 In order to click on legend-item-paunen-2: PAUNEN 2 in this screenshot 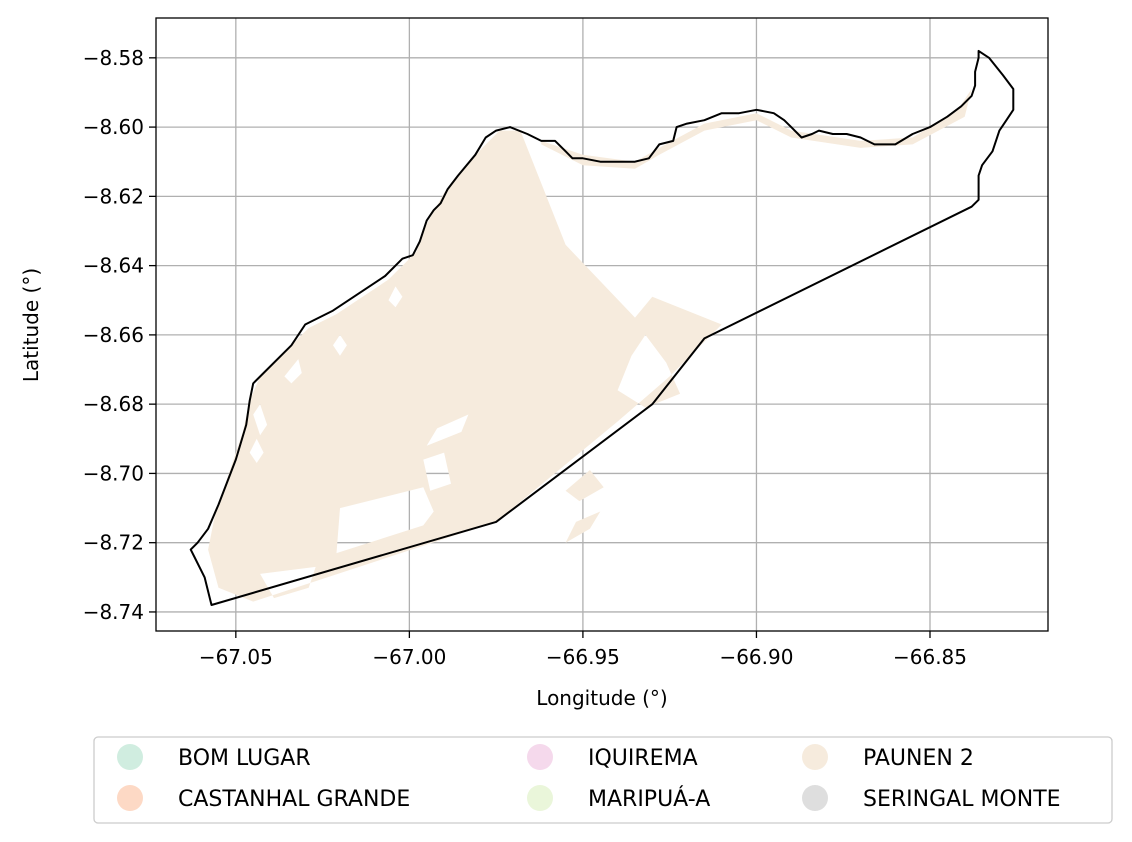, I will do `click(888, 757)`.